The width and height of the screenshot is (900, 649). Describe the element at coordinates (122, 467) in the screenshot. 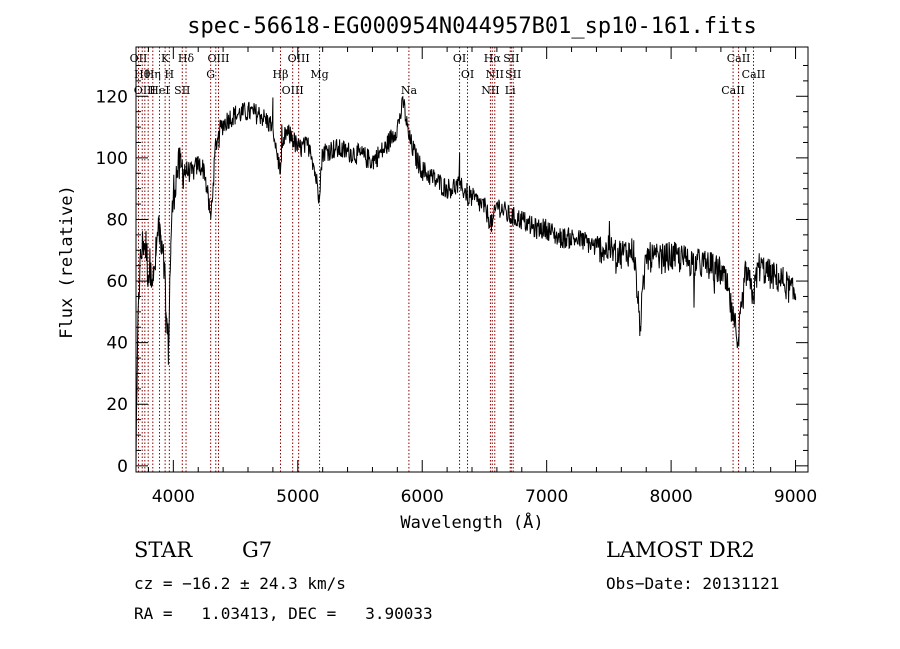

I see `y-tick-label: 0` at that location.